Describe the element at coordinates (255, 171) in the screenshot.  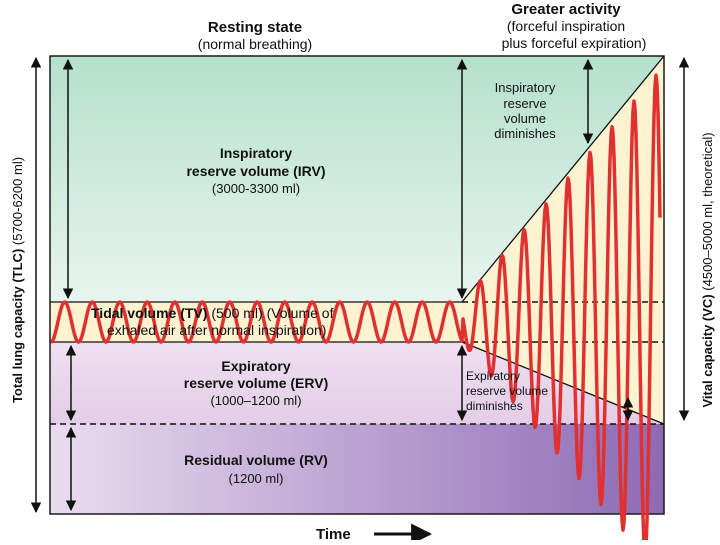
I see `irv-label-2: reserve volume (IRV)` at that location.